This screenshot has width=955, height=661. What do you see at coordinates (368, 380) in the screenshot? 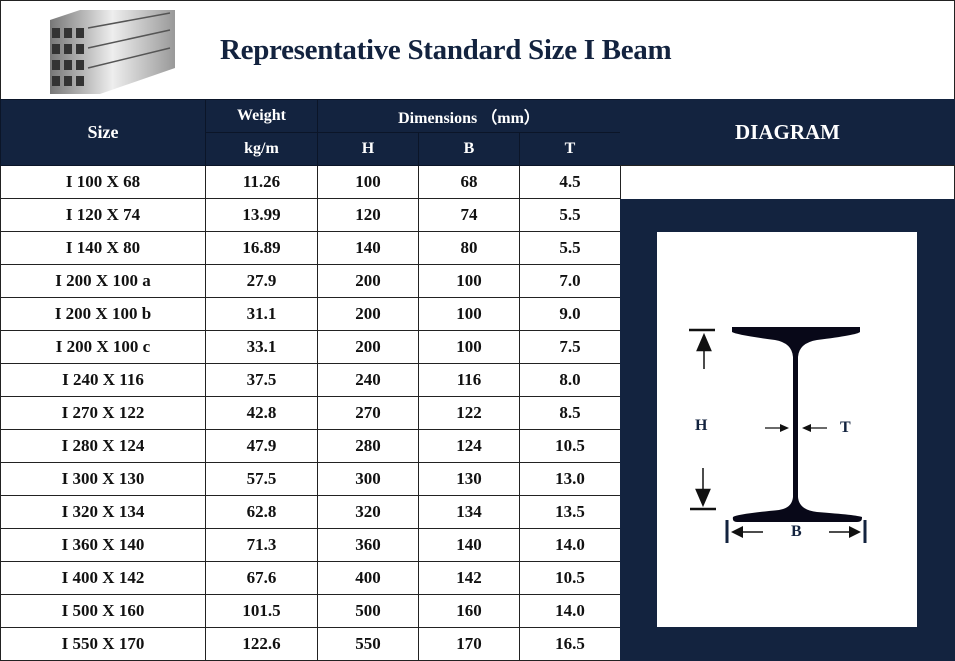
I see `cell-h: 240` at bounding box center [368, 380].